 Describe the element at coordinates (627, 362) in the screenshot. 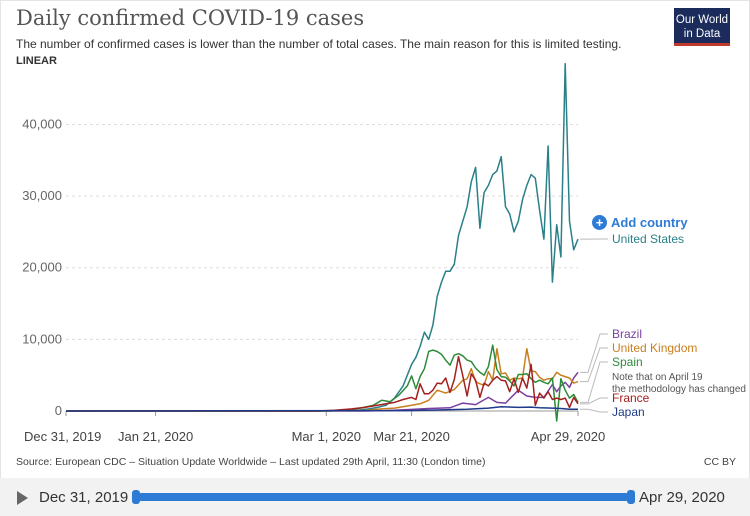

I see `series-label-spain: Spain` at that location.